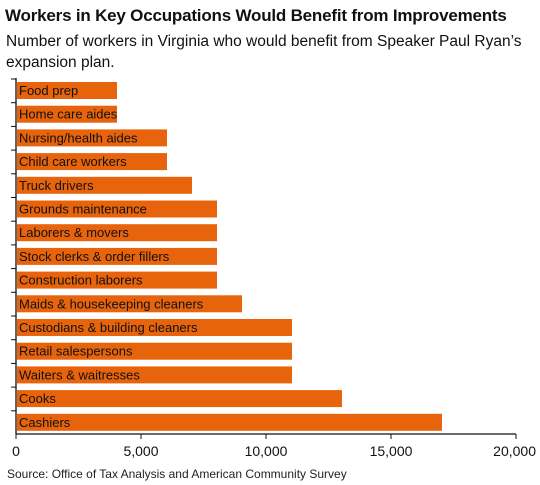  Describe the element at coordinates (514, 451) in the screenshot. I see `x-tick-label: 20,000` at that location.